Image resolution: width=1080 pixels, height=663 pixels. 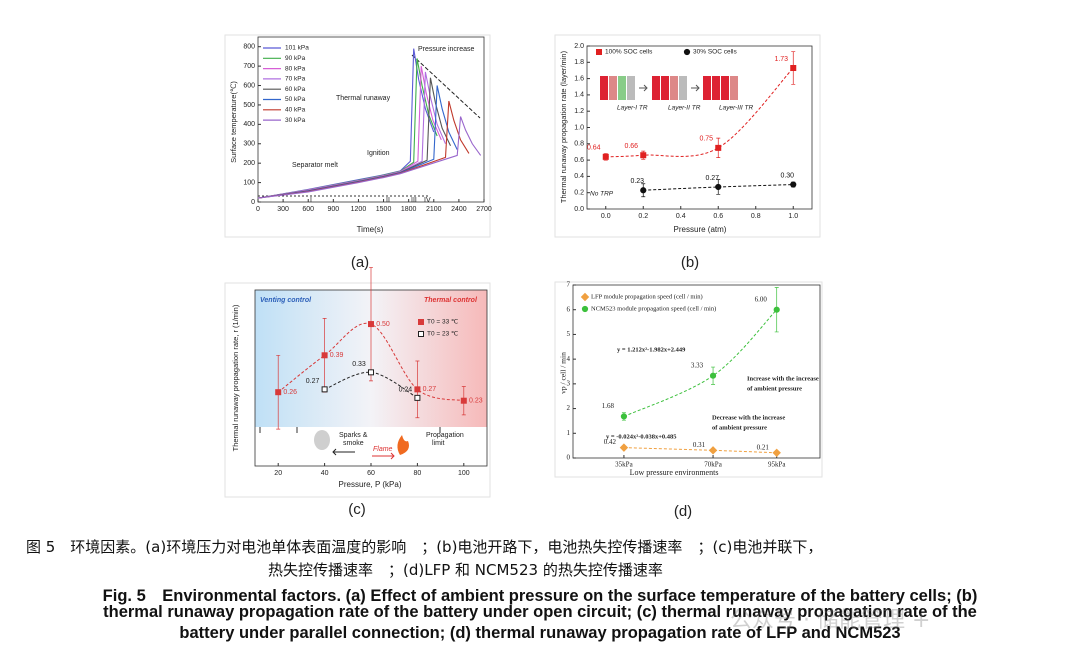 What do you see at coordinates (594, 148) in the screenshot?
I see `value-label: 0.64` at bounding box center [594, 148].